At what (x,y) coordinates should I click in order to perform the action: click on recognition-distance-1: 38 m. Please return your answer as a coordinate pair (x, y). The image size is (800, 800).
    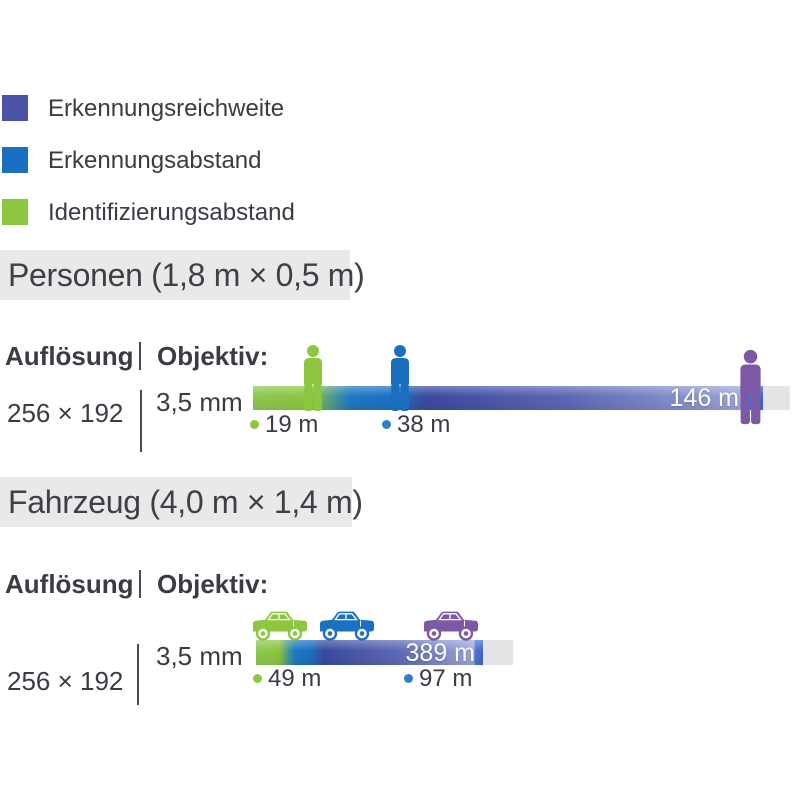
    Looking at the image, I should click on (424, 424).